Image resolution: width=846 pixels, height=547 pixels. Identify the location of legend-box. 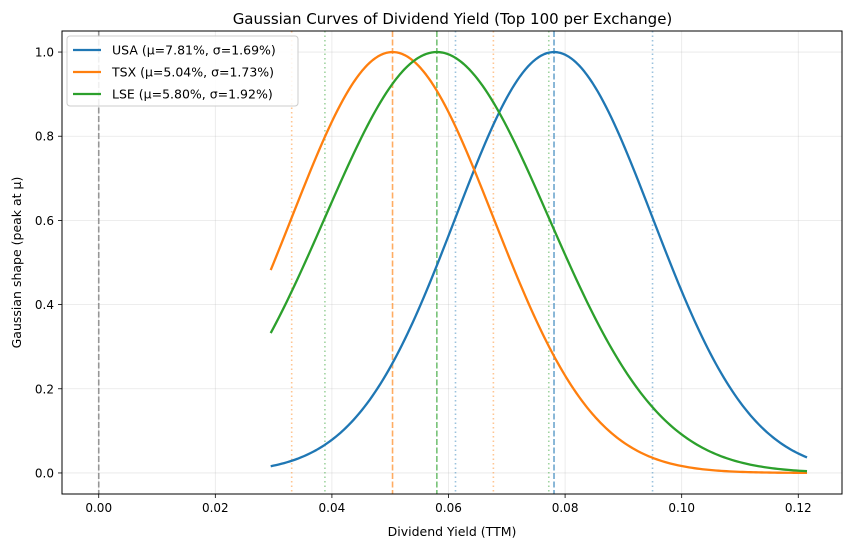
(182, 71).